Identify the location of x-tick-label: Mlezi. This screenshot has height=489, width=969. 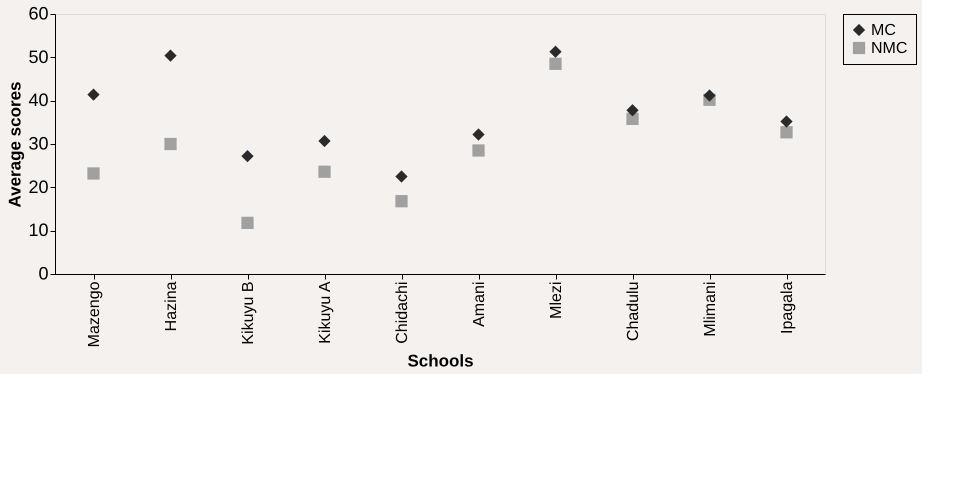
(556, 300).